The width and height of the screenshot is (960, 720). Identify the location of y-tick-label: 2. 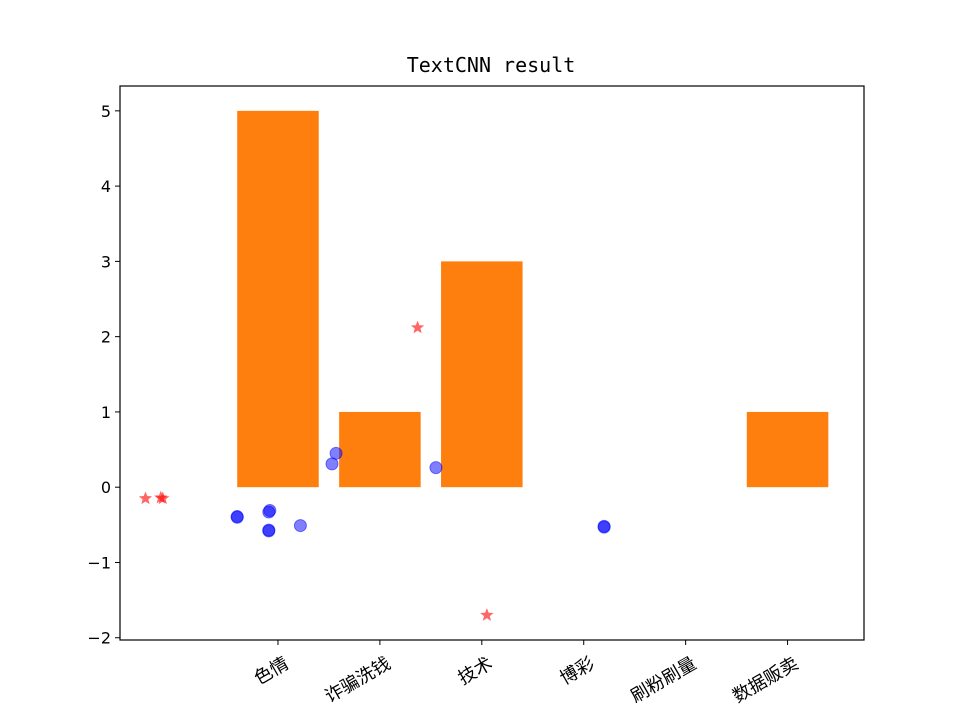
(106, 337).